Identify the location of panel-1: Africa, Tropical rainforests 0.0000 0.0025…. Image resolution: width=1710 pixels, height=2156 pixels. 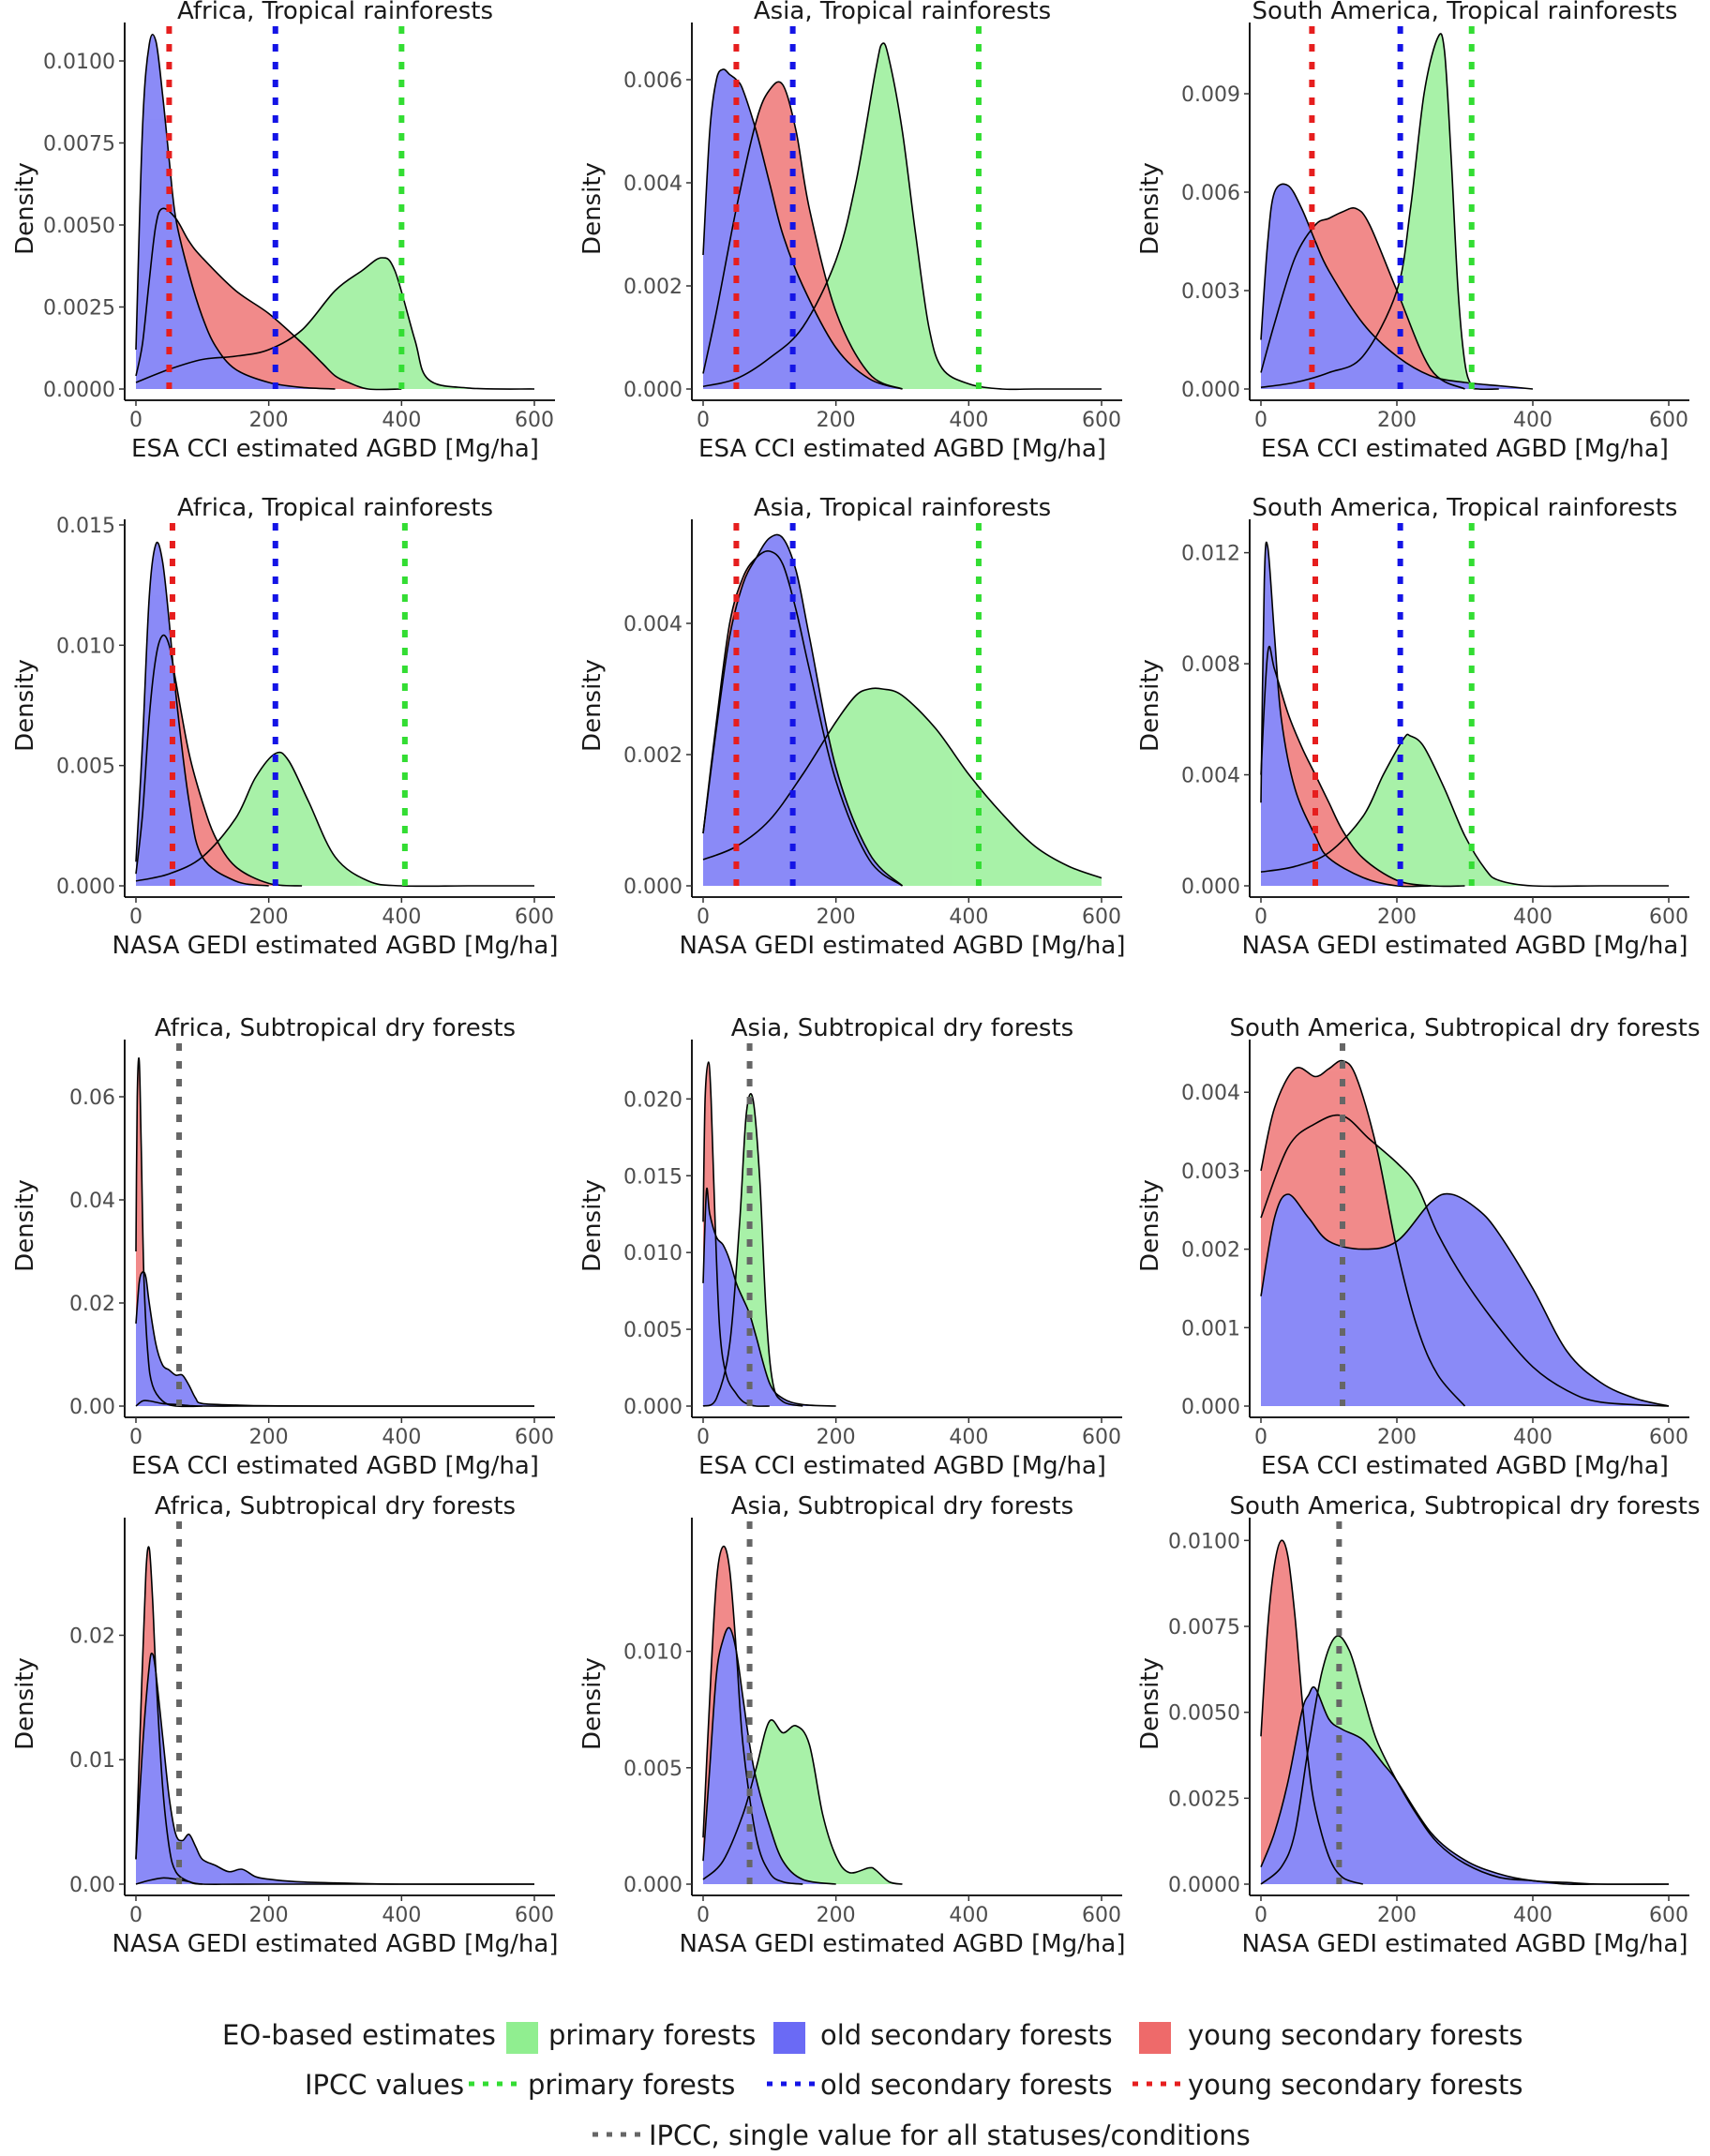
(283, 232).